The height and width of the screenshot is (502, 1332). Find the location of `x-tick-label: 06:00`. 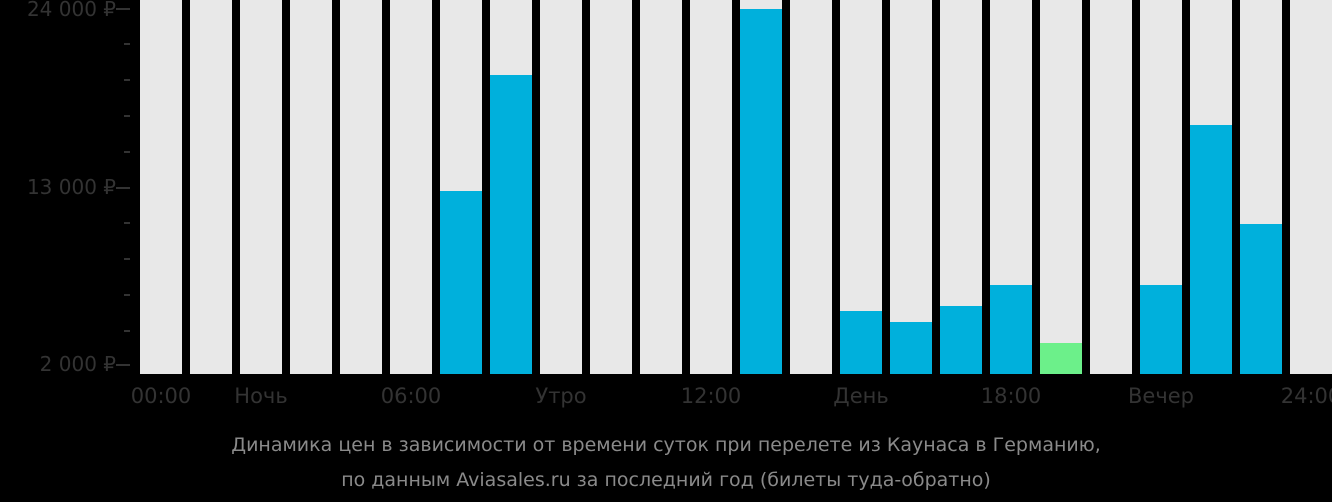

x-tick-label: 06:00 is located at coordinates (411, 396).